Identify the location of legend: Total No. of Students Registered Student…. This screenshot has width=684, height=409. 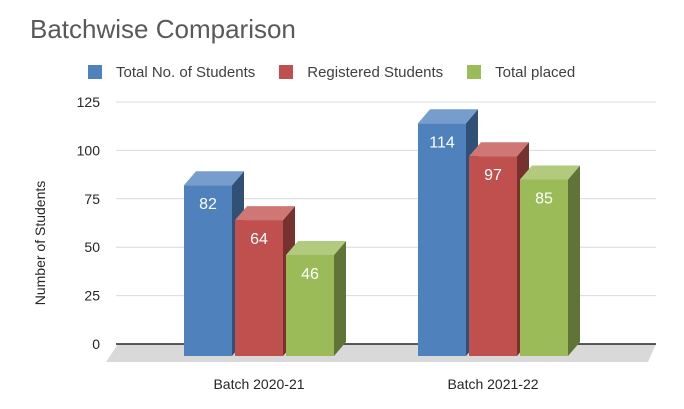
(343, 72).